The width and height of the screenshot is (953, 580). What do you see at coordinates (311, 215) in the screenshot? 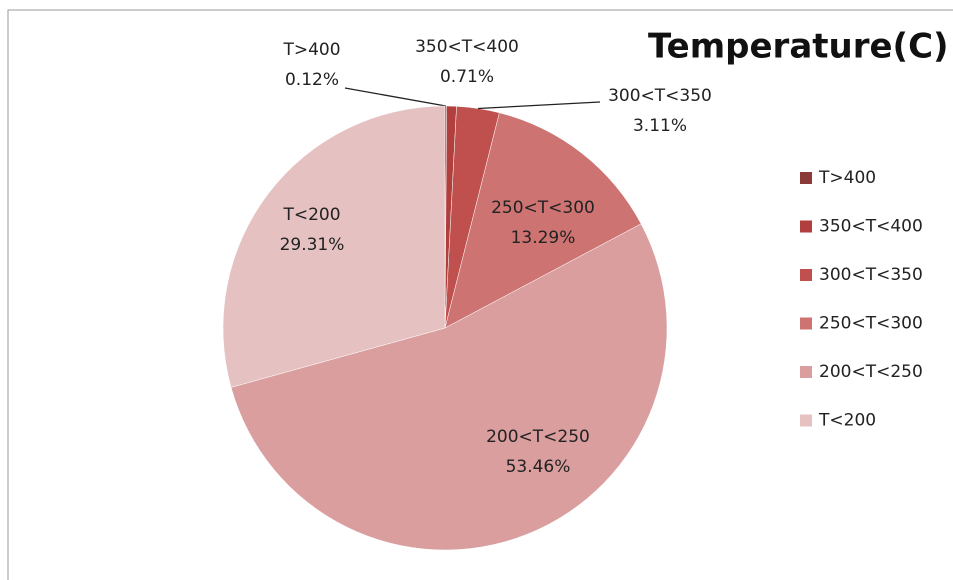
I see `slice-label: T<200` at bounding box center [311, 215].